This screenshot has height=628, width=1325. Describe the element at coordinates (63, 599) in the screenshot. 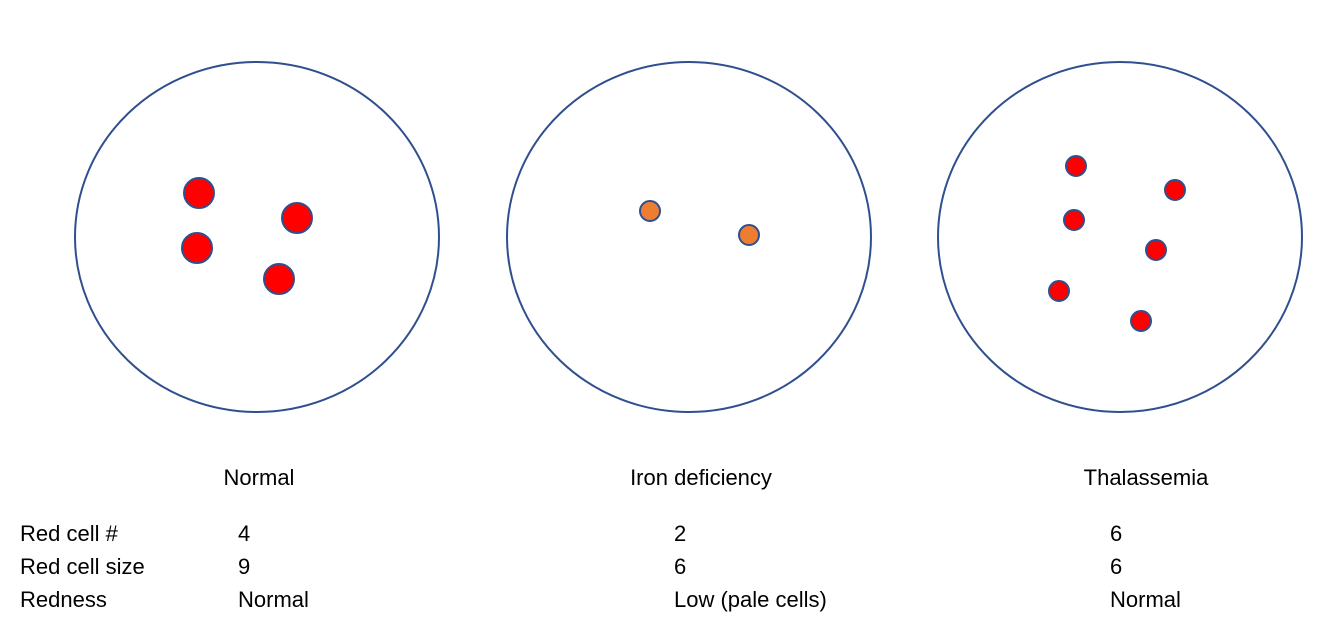

I see `row-label: Redness` at that location.